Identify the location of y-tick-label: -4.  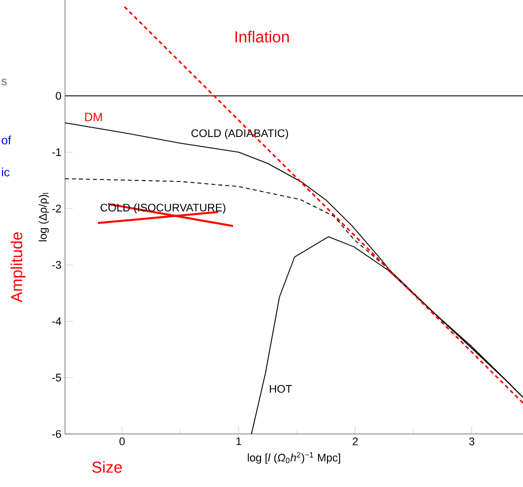
(57, 322).